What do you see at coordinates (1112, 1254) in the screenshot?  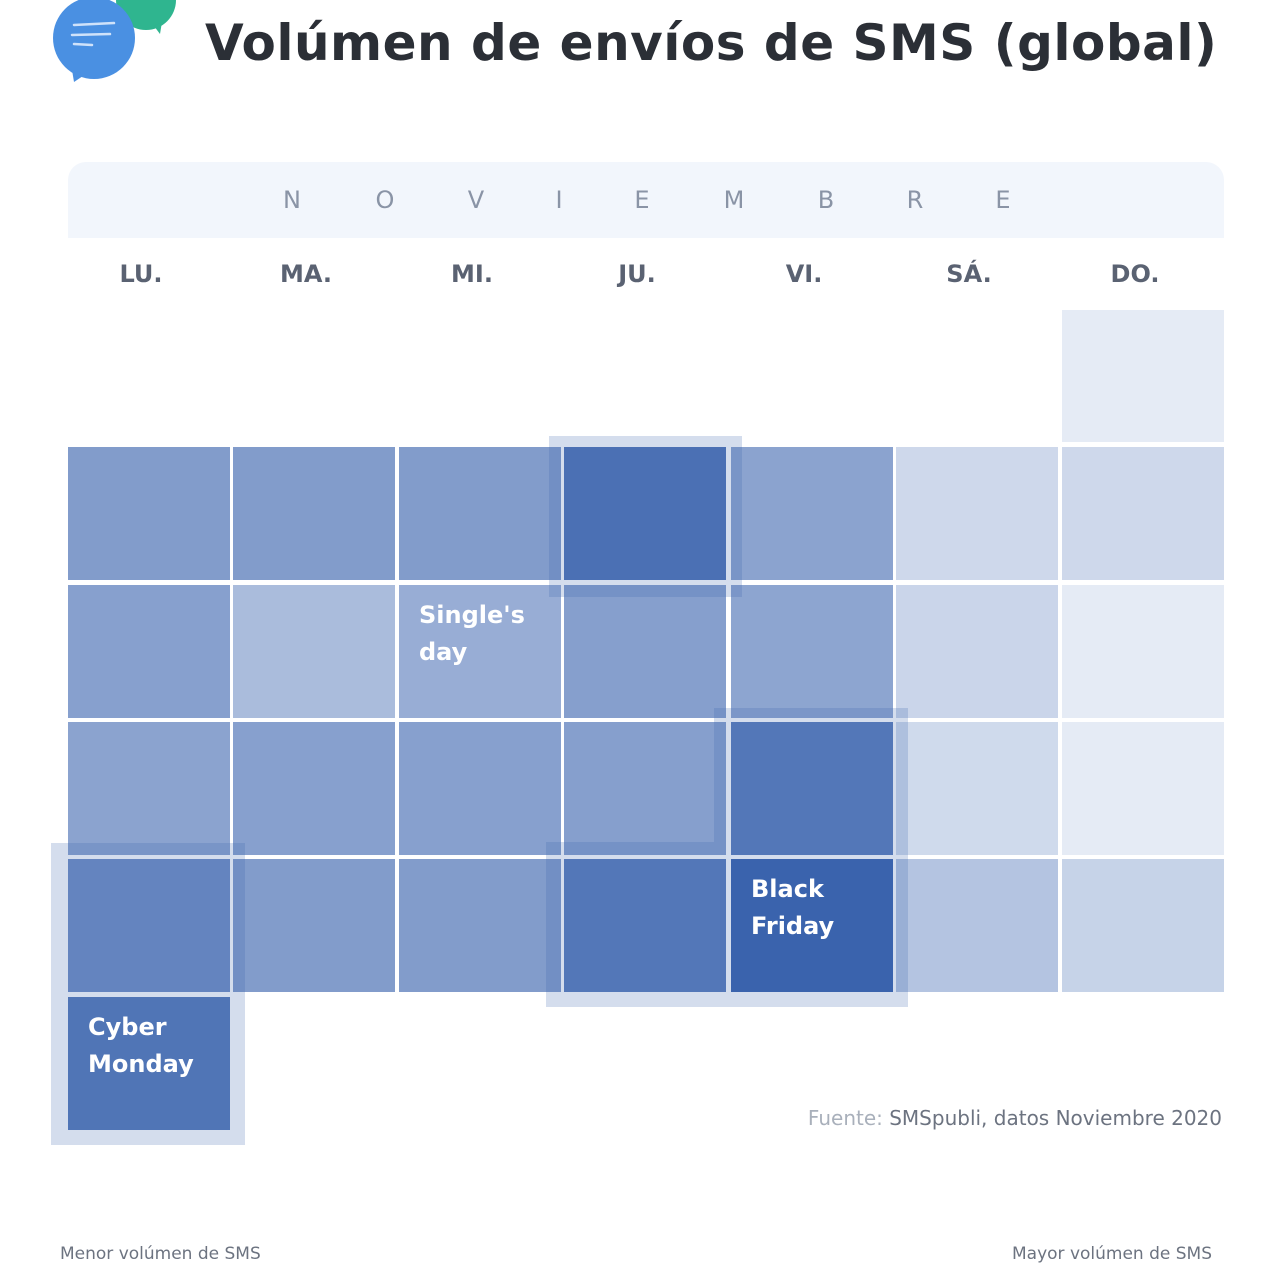 I see `legend-high-label: Mayor volúmen de SMS` at bounding box center [1112, 1254].